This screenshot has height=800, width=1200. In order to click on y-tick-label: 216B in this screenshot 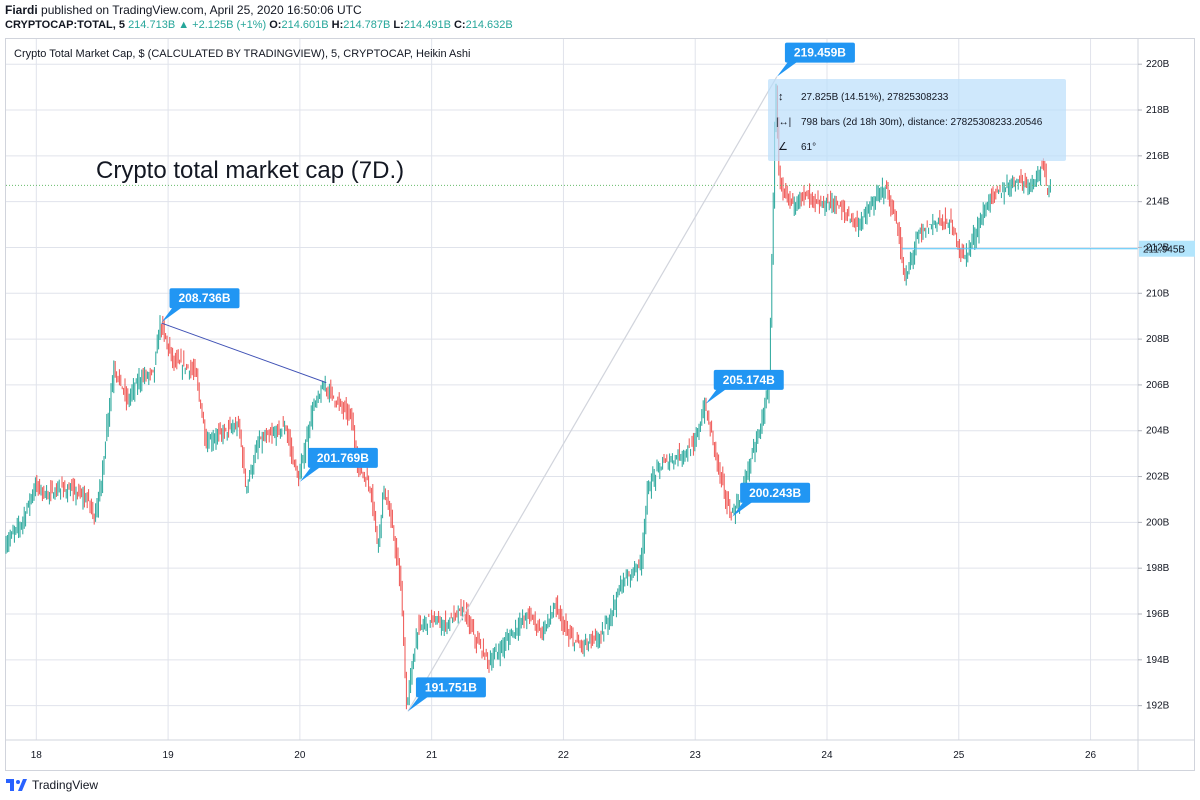, I will do `click(1158, 156)`.